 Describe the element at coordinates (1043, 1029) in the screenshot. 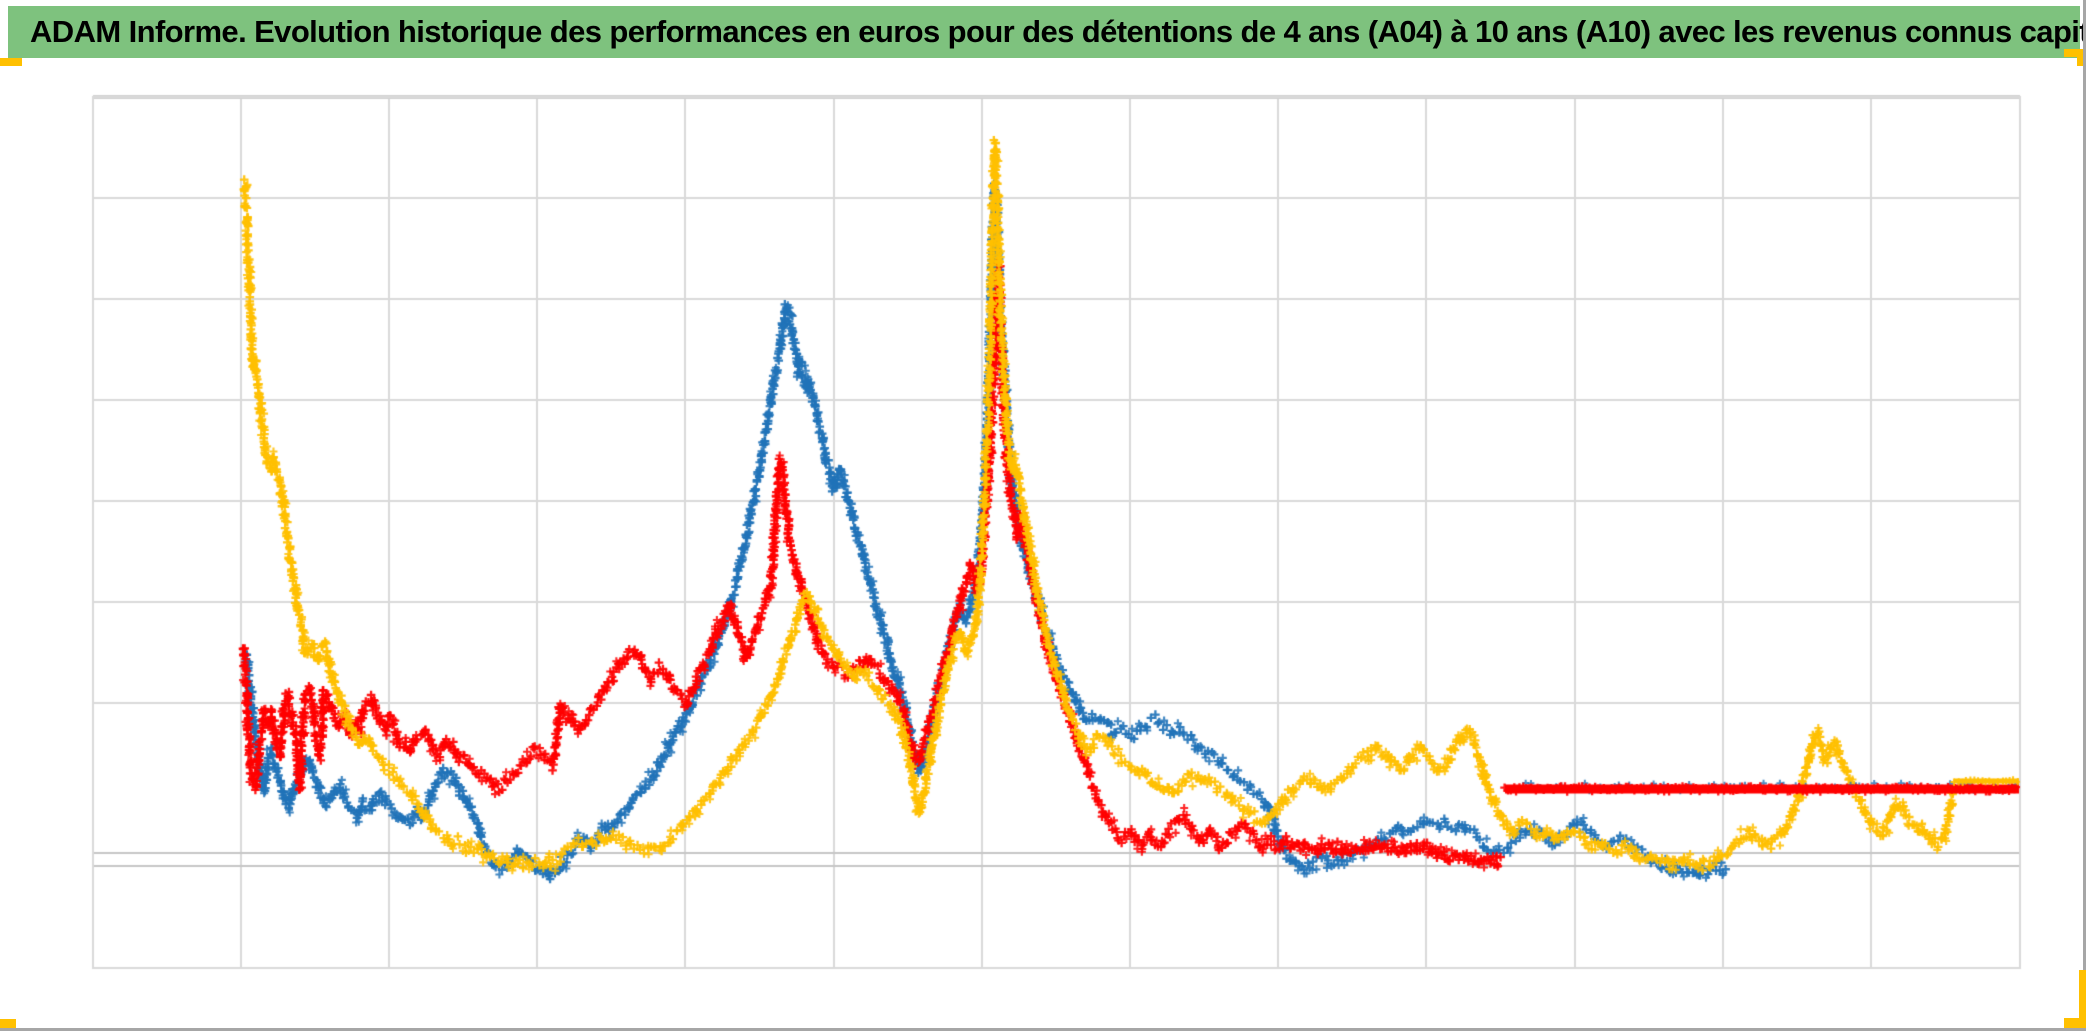

I see `frame-line-bottom` at that location.